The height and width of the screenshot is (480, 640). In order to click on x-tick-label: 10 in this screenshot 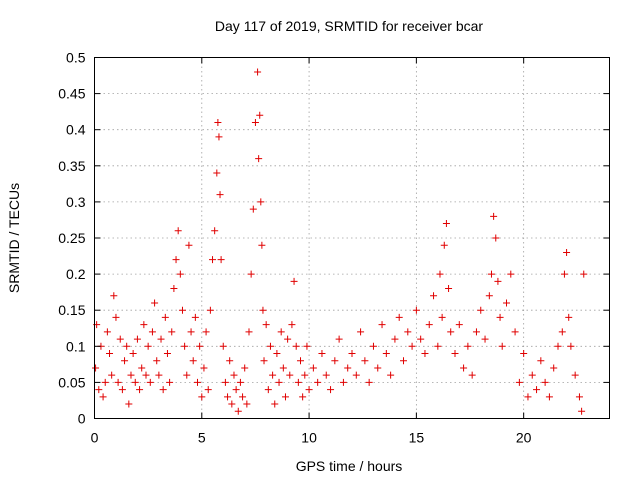, I will do `click(309, 438)`.